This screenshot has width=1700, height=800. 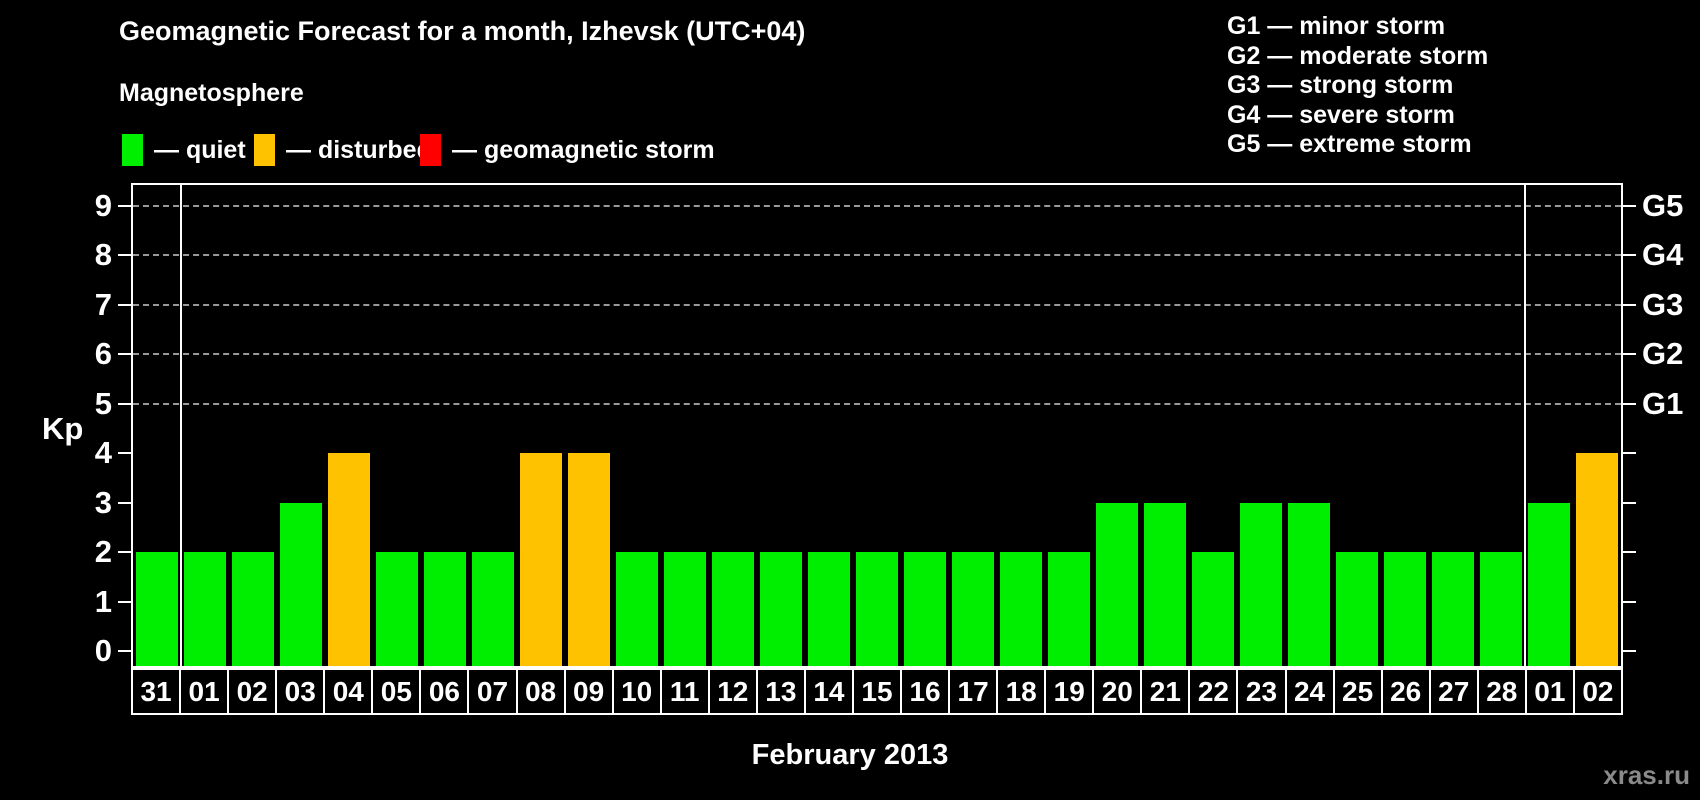 I want to click on x-axis-day-label: 15, so click(x=876, y=691).